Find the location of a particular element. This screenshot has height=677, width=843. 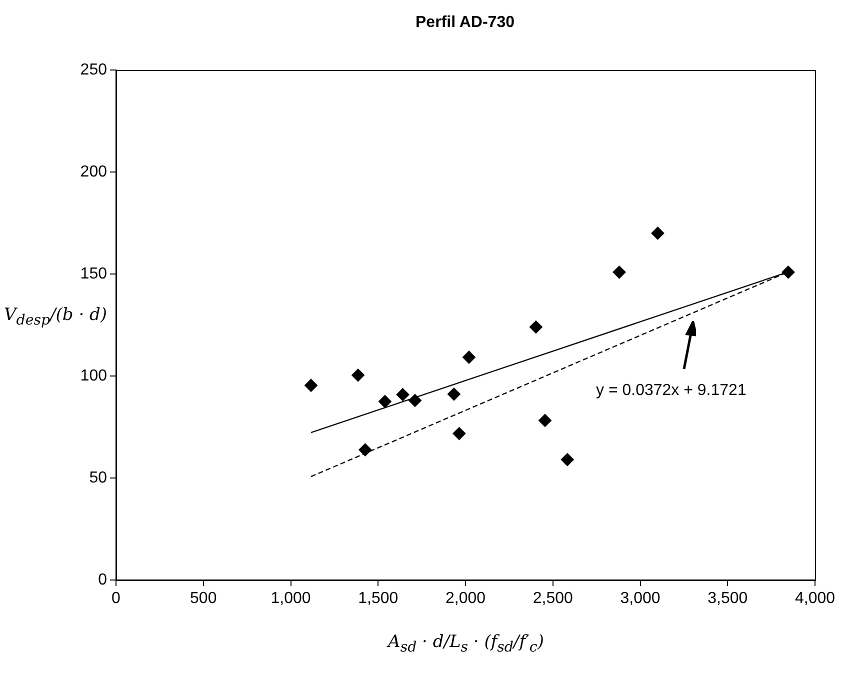

x-tick-label: 1,000 is located at coordinates (290, 599).